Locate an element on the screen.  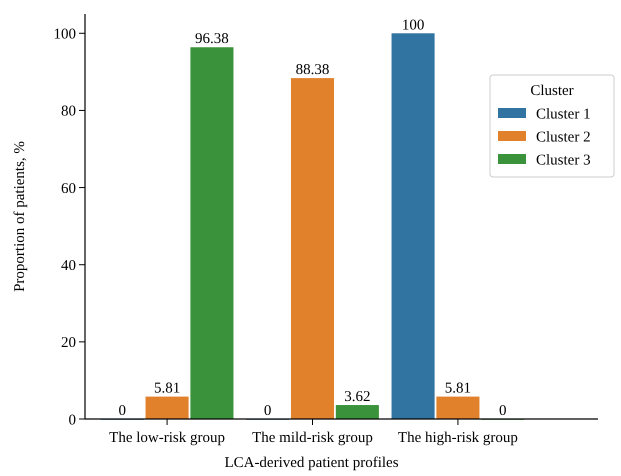
y-tick-label: 40 is located at coordinates (68, 266).